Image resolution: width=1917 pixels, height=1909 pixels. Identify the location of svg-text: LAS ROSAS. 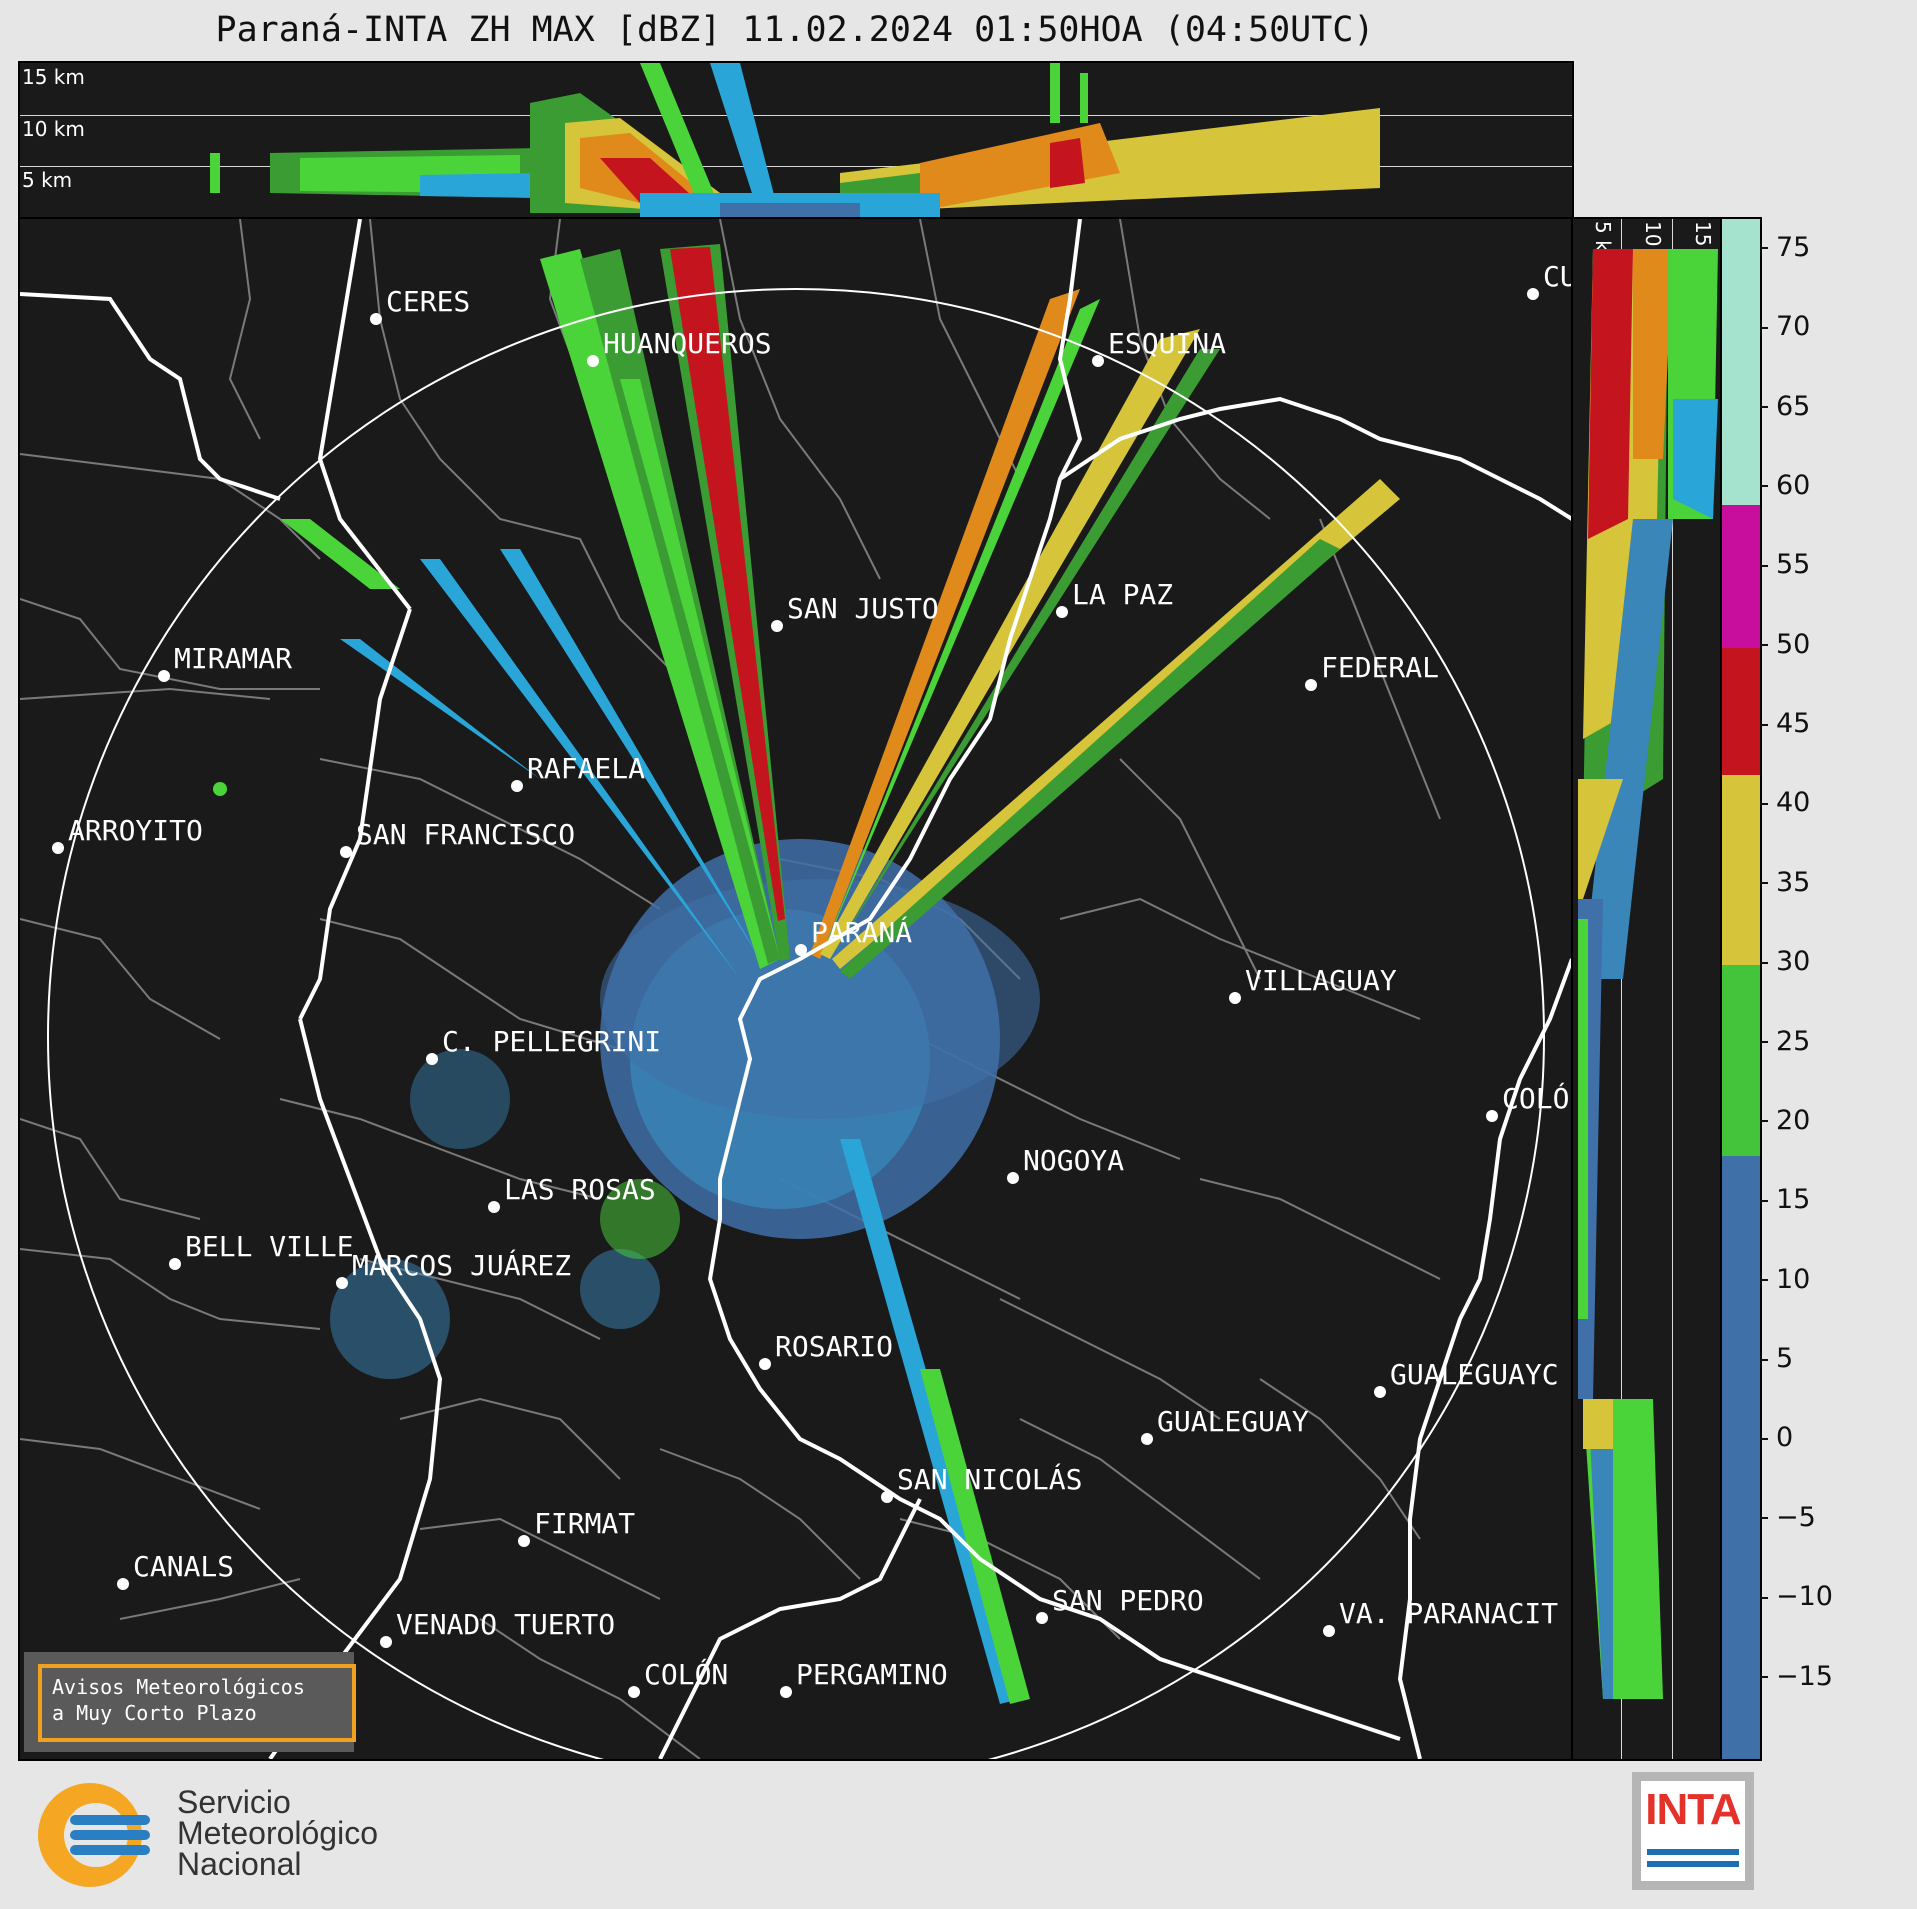
(580, 1189).